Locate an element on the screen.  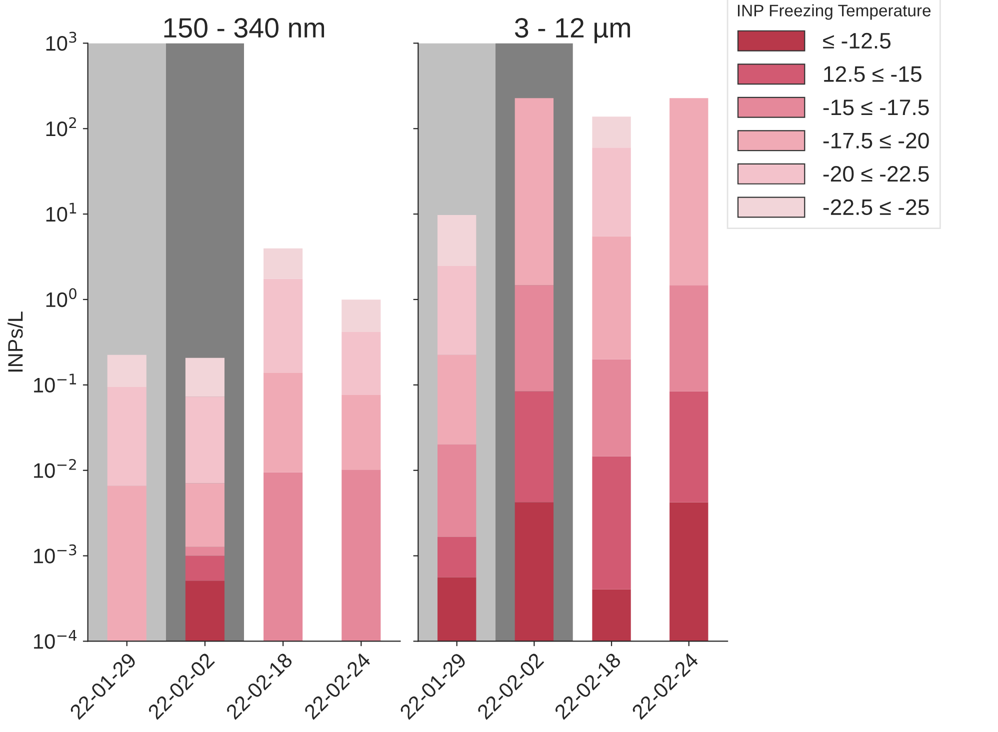
y-tick-label: 10$^{−3}$ is located at coordinates (55, 554).